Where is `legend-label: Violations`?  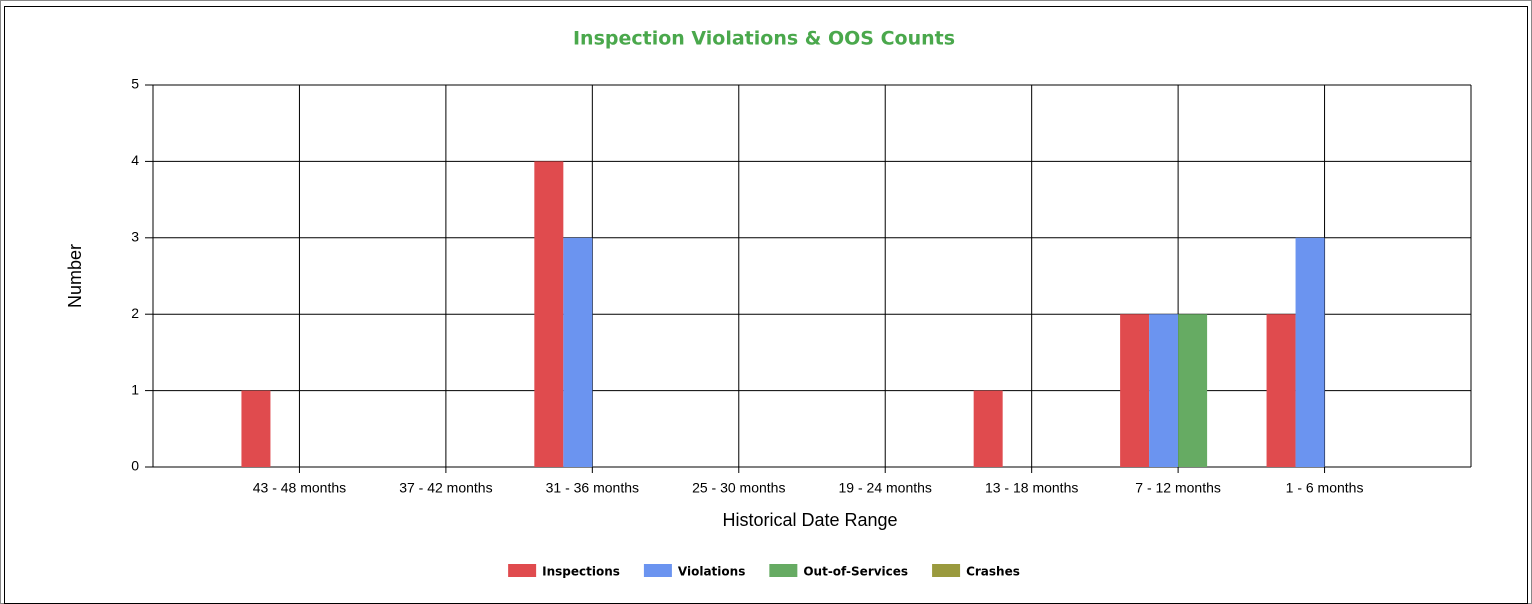 legend-label: Violations is located at coordinates (711, 572).